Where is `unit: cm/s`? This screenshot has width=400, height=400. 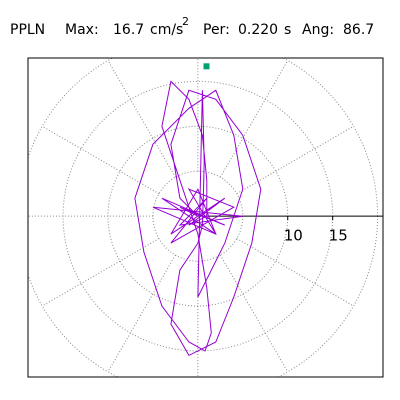 unit: cm/s is located at coordinates (166, 30).